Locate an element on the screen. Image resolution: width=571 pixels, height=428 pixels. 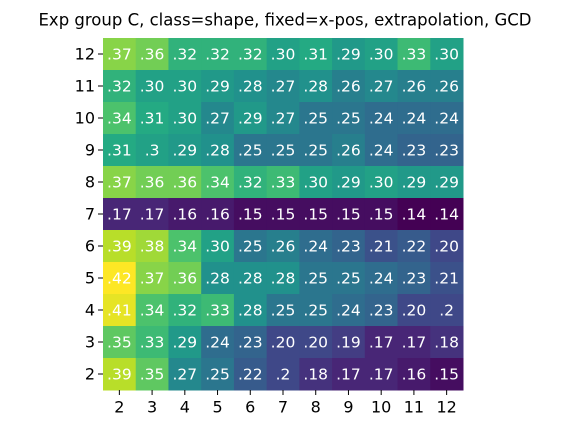
x-tick-label: 10 is located at coordinates (381, 407).